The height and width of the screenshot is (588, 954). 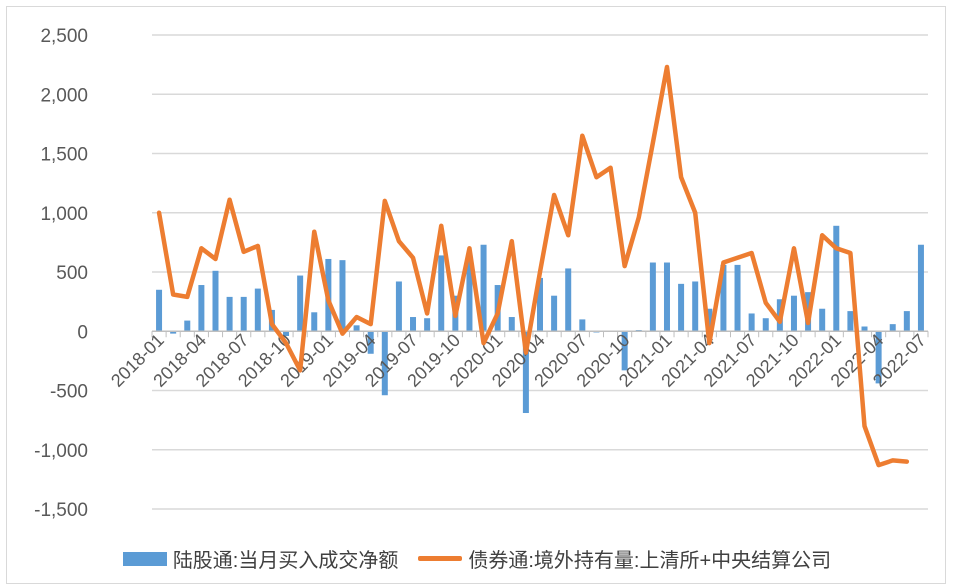 I want to click on legend: 陆股通:当月买入成交净额 债券通:境外持有量:上清所+中央结算公司, so click(x=477, y=558).